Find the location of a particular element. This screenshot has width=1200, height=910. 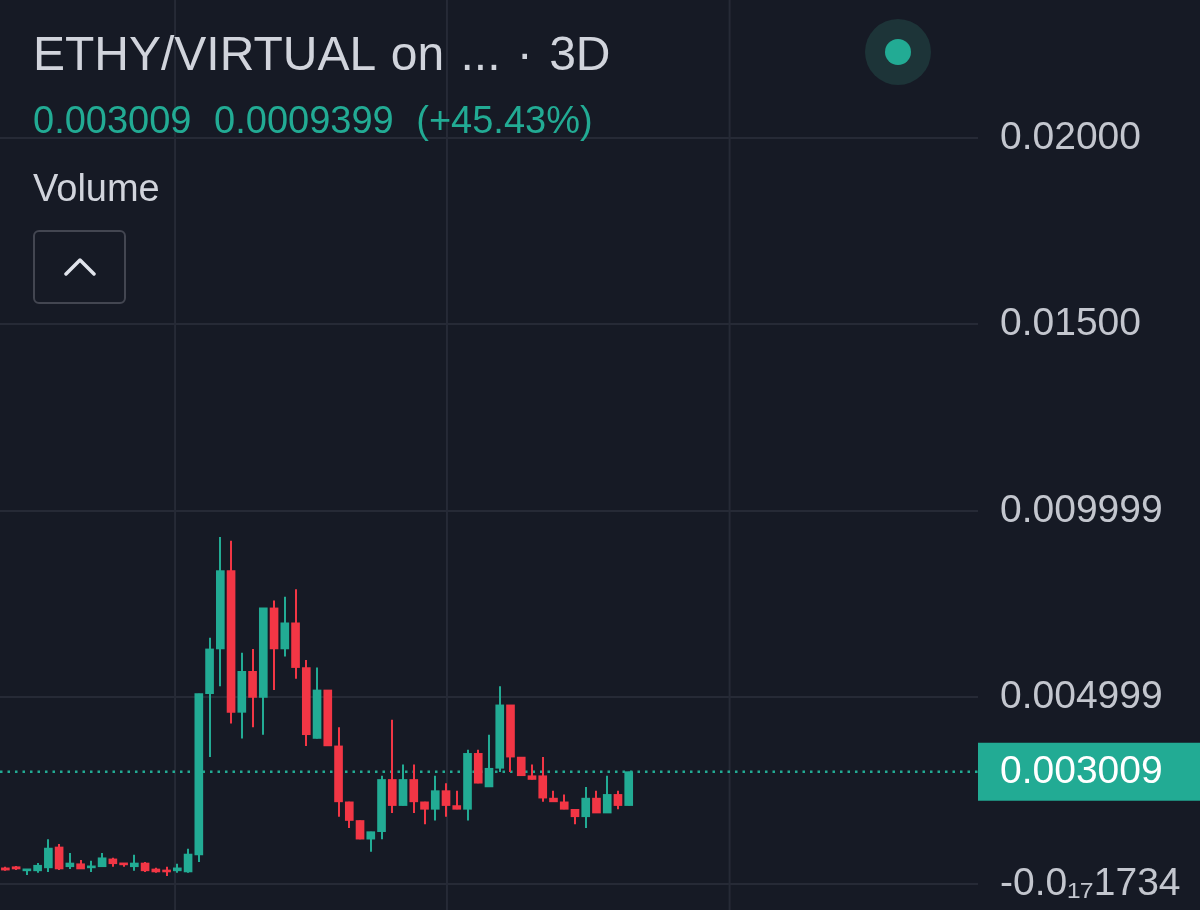

ref-line-label: 0.003009 is located at coordinates (1081, 770).